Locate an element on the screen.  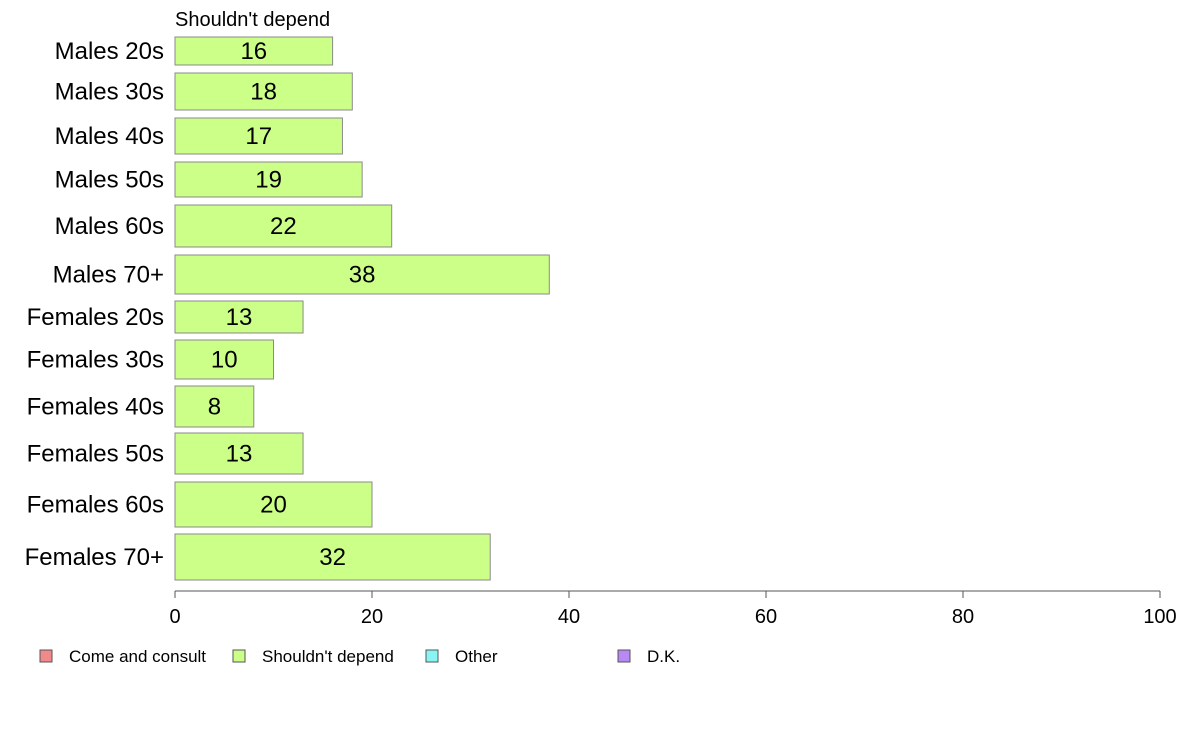
legend-swatch-other is located at coordinates (432, 656).